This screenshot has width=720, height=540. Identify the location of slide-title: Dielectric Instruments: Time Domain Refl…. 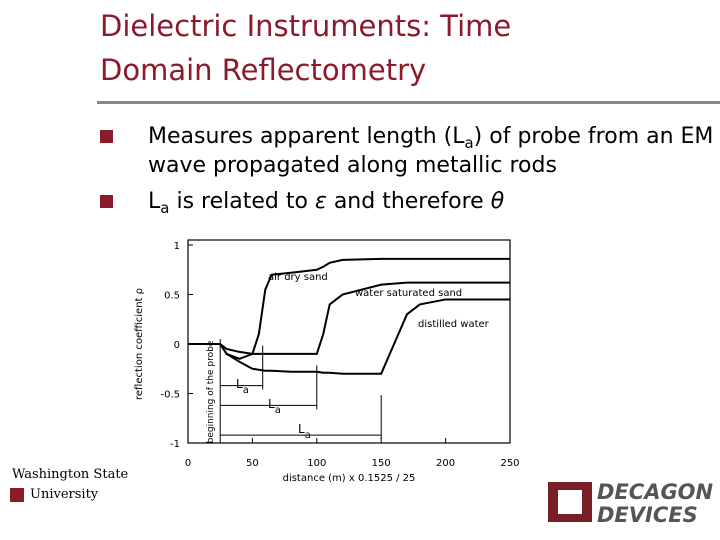
(306, 48).